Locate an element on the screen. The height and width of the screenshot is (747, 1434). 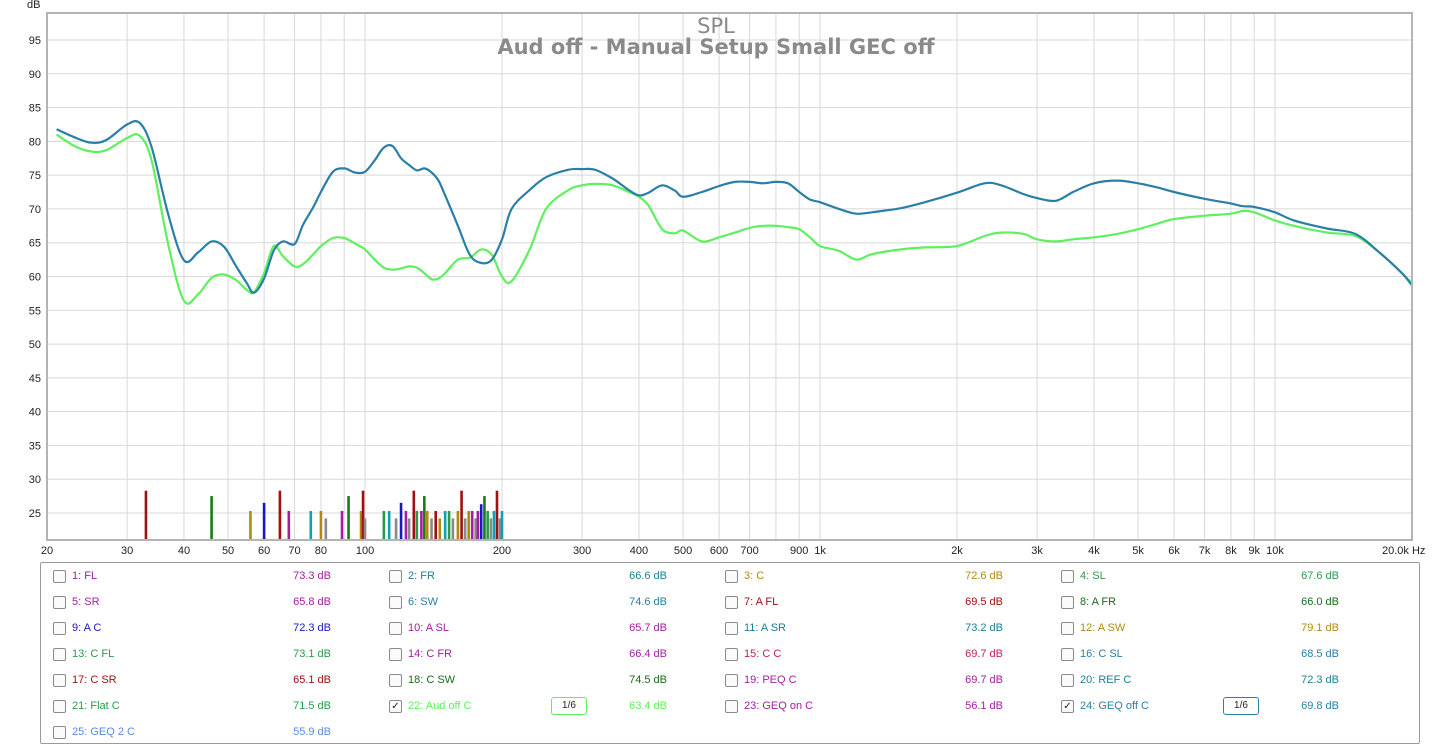
legend-value: 66.4 dB is located at coordinates (648, 654).